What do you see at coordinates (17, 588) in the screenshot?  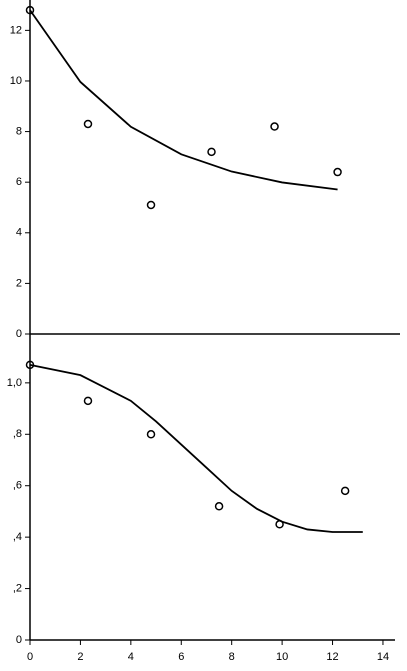 I see `y-tick-label: ,2` at bounding box center [17, 588].